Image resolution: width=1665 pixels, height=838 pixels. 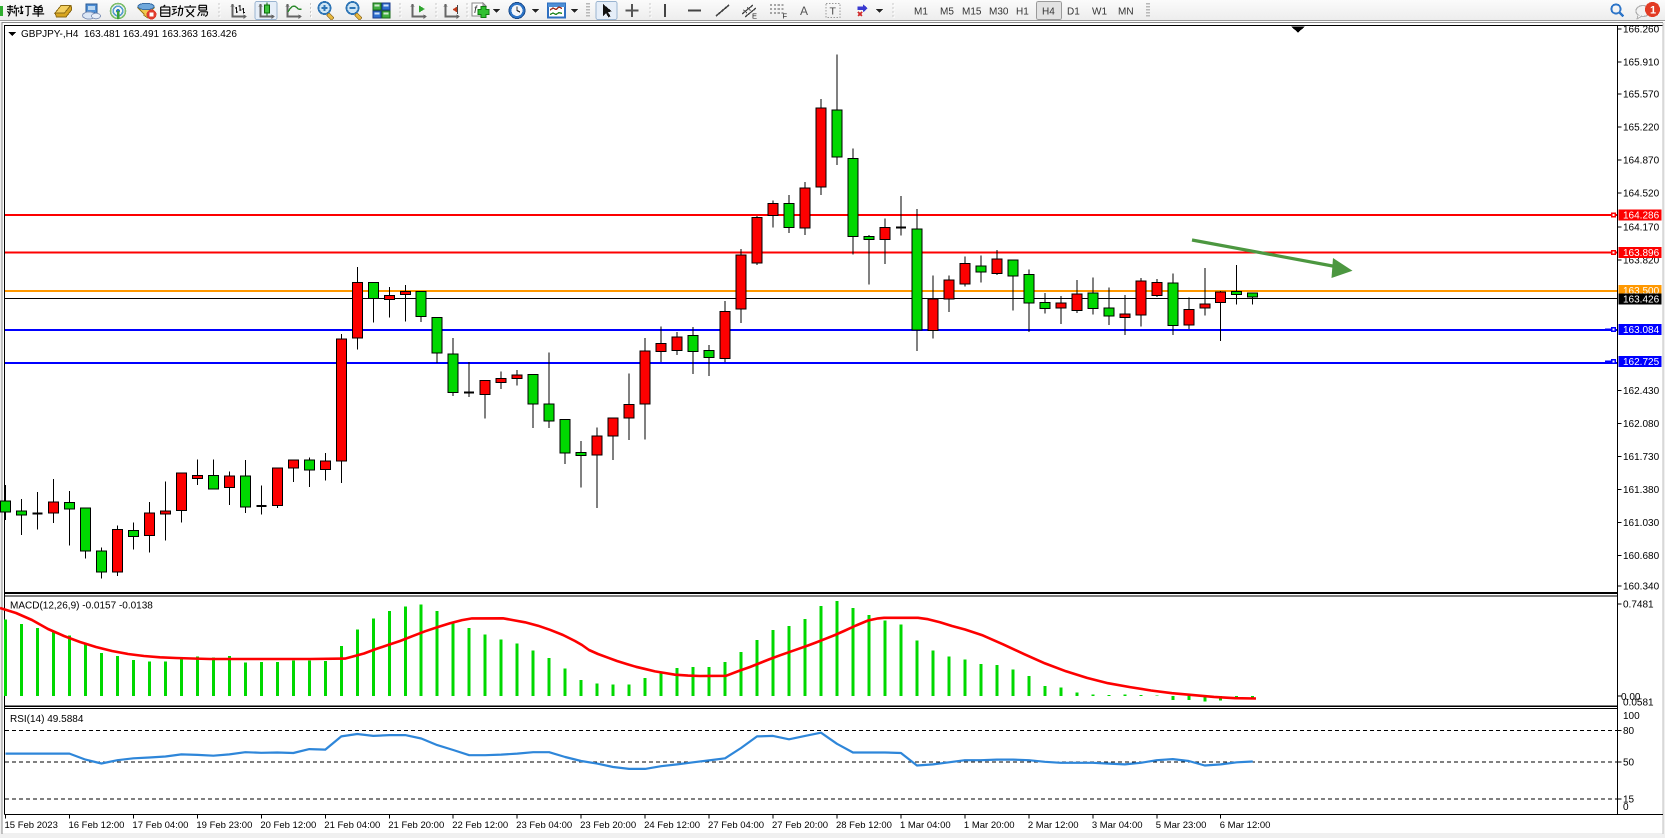 What do you see at coordinates (1641, 424) in the screenshot?
I see `svg-text: 162.080` at bounding box center [1641, 424].